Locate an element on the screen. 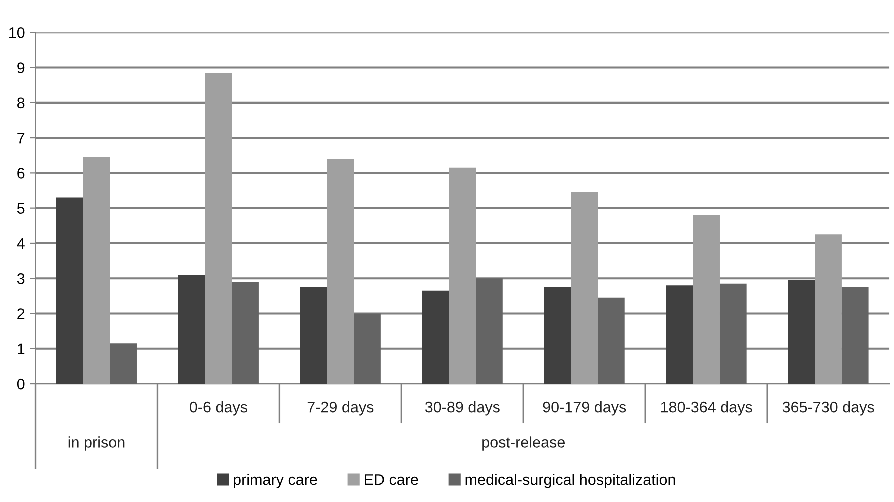  x-tick-label: 90-179 days is located at coordinates (584, 409).